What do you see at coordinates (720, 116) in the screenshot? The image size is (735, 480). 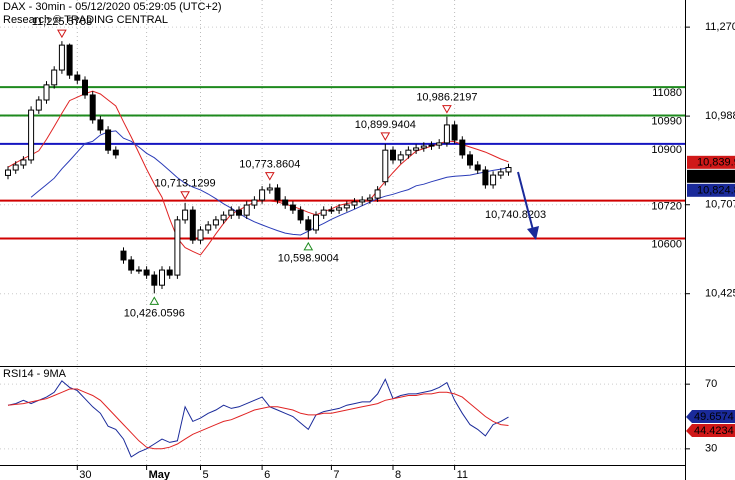 I see `y-tick-label: 10,988` at bounding box center [720, 116].